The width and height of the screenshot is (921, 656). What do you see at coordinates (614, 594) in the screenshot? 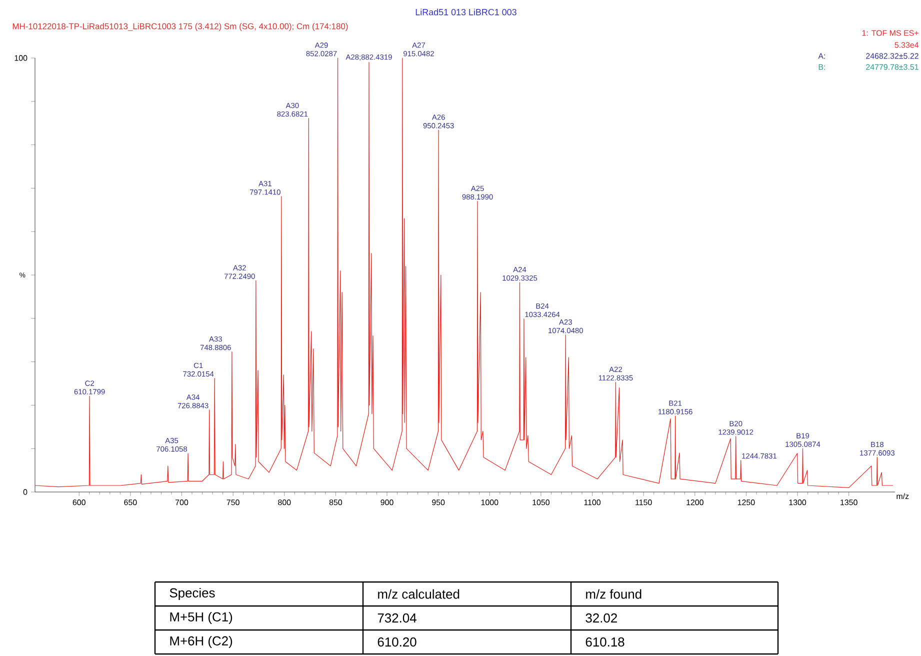
I see `text: m/z found` at bounding box center [614, 594].